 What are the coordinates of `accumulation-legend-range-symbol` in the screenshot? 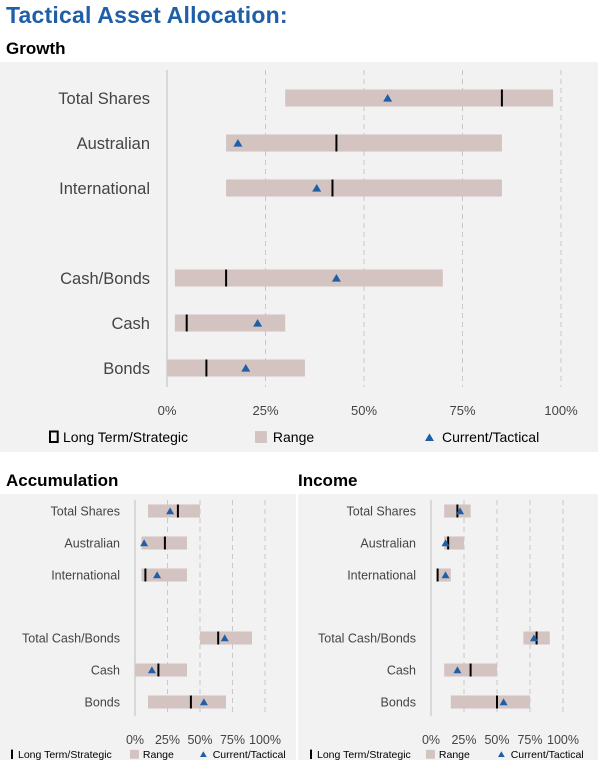 It's located at (134, 754).